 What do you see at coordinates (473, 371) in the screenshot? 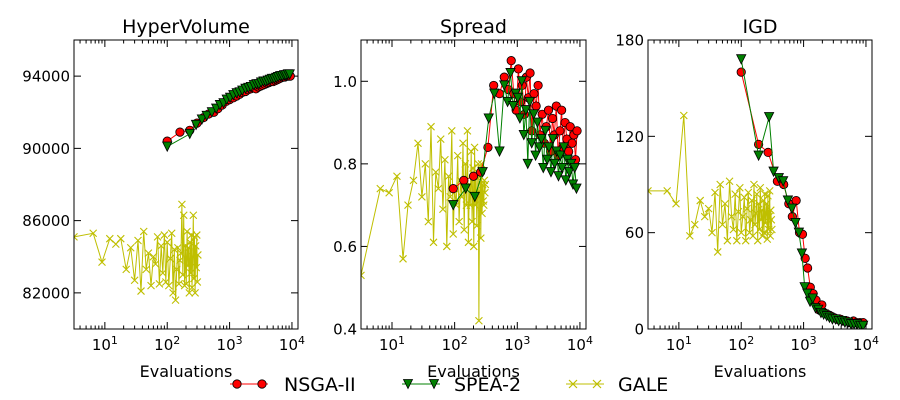
I see `x-axis-label-spread: Evaluations` at bounding box center [473, 371].